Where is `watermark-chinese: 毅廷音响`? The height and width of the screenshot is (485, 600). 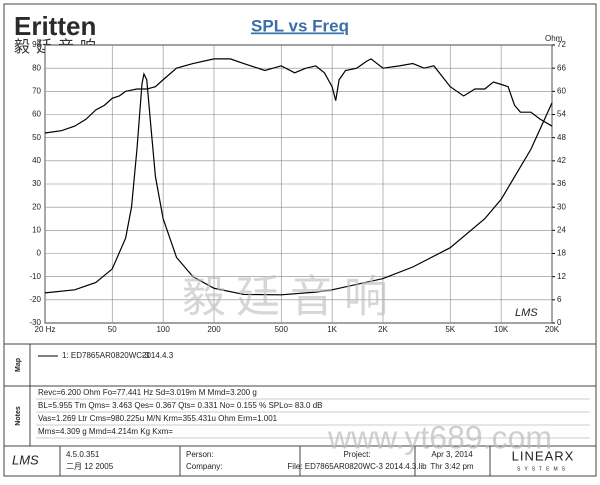 watermark-chinese: 毅廷音响 is located at coordinates (290, 297).